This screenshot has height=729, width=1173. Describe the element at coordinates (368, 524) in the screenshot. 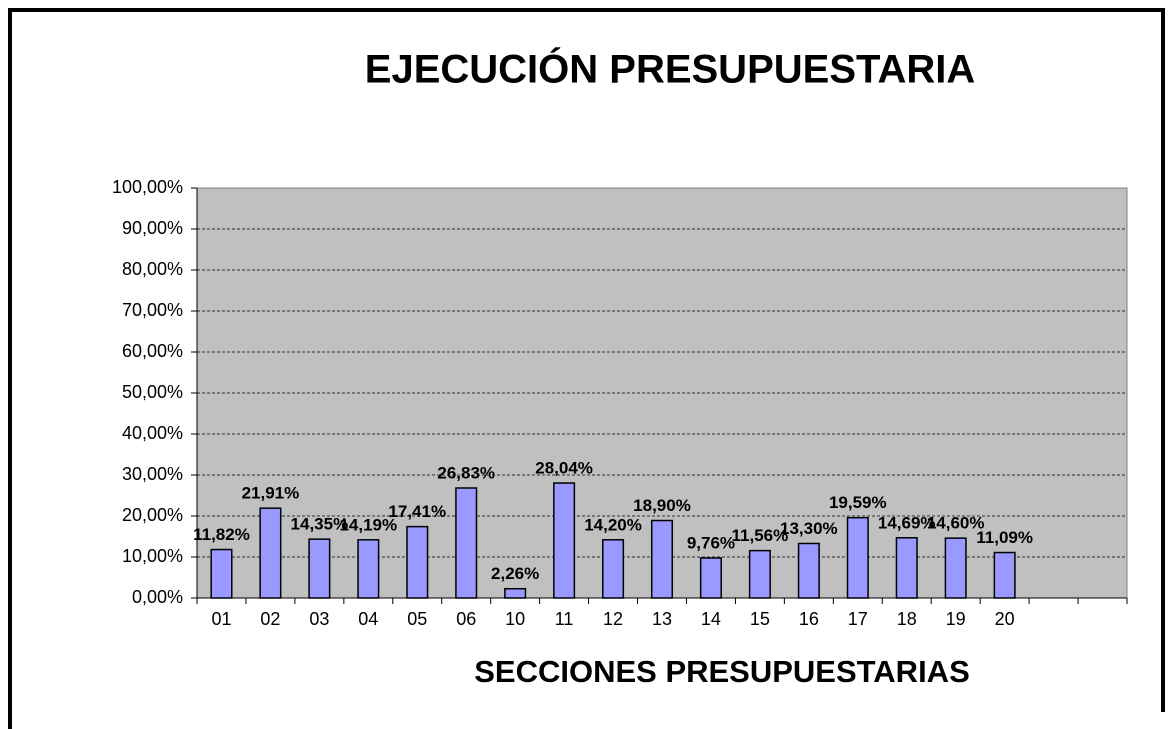

I see `data-label: 14,19%` at that location.